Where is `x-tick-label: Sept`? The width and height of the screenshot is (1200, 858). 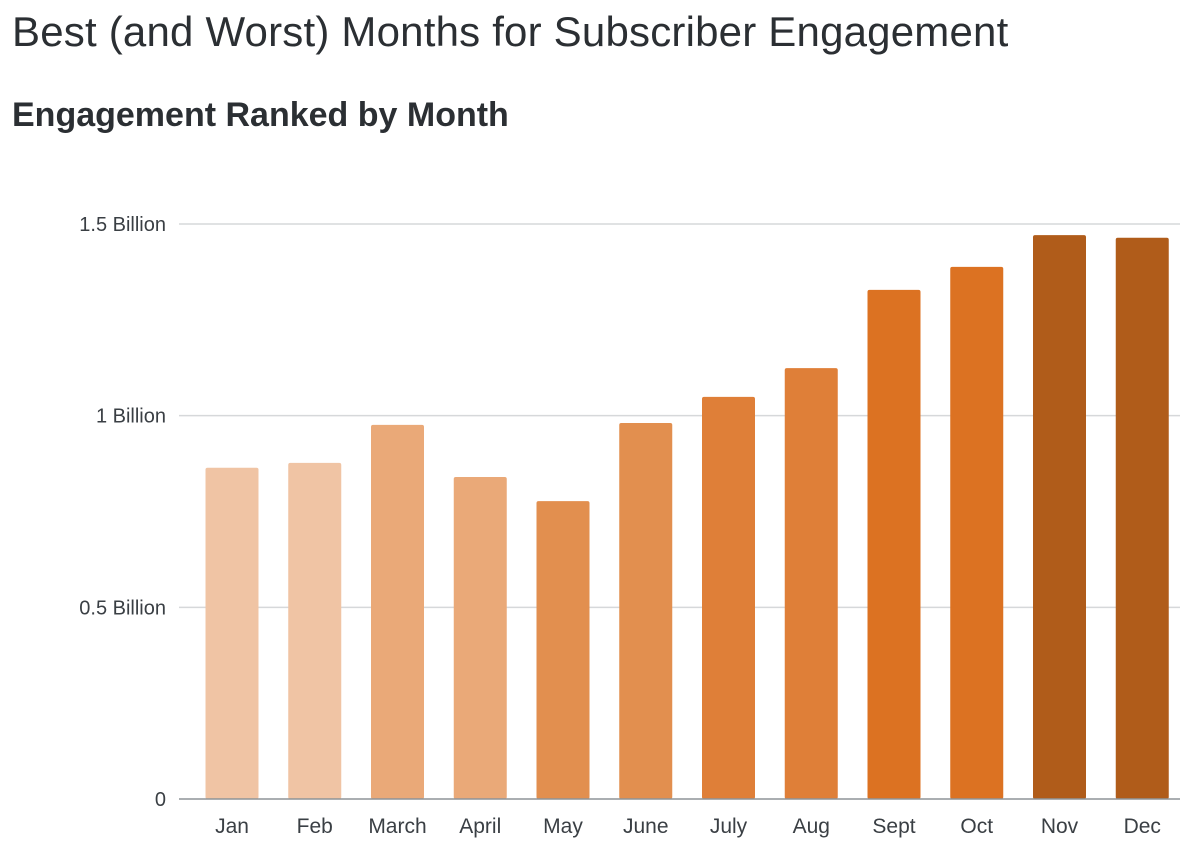 x-tick-label: Sept is located at coordinates (893, 826).